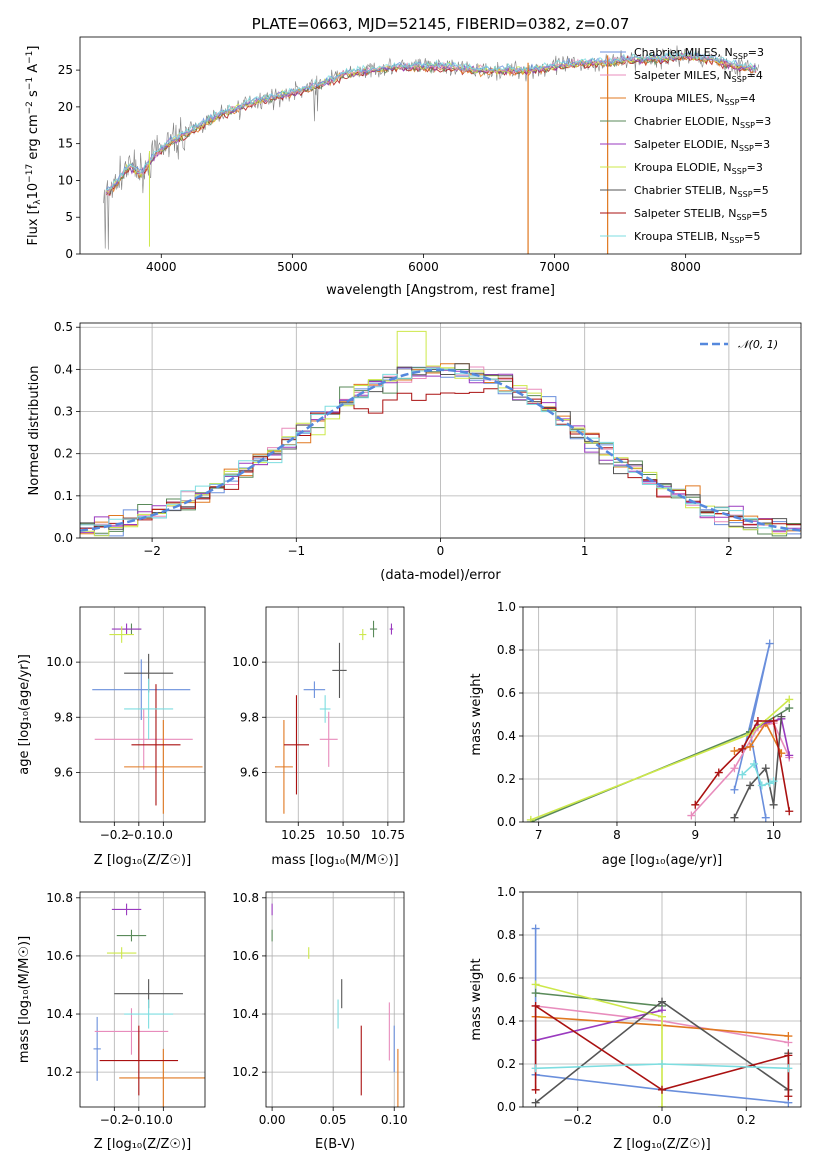 This screenshot has width=819, height=1170. Describe the element at coordinates (249, 717) in the screenshot. I see `y-tick-label: 9.8` at that location.